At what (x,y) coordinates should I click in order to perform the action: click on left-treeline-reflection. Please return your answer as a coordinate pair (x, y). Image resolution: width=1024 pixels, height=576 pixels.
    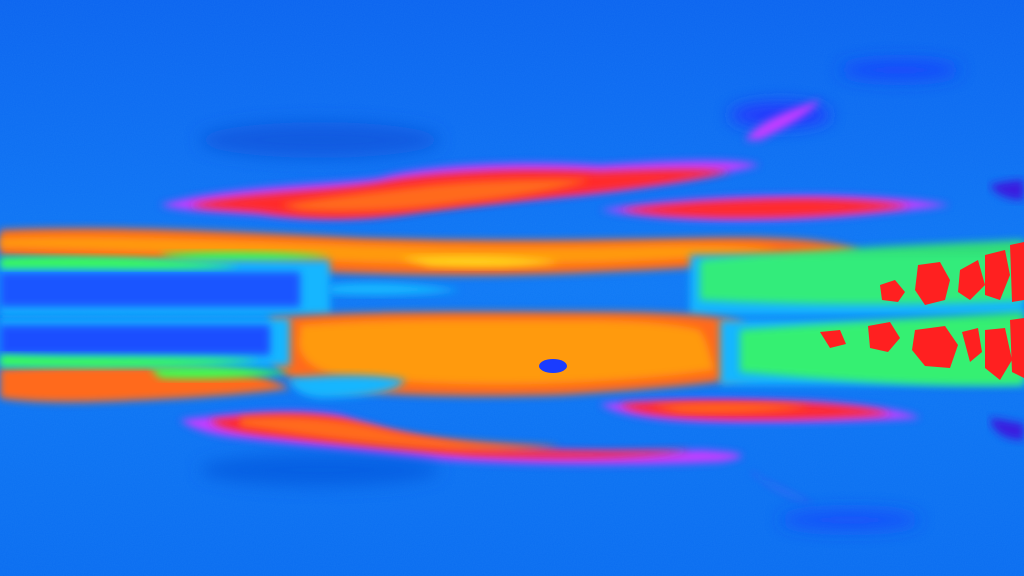
    Looking at the image, I should click on (145, 342).